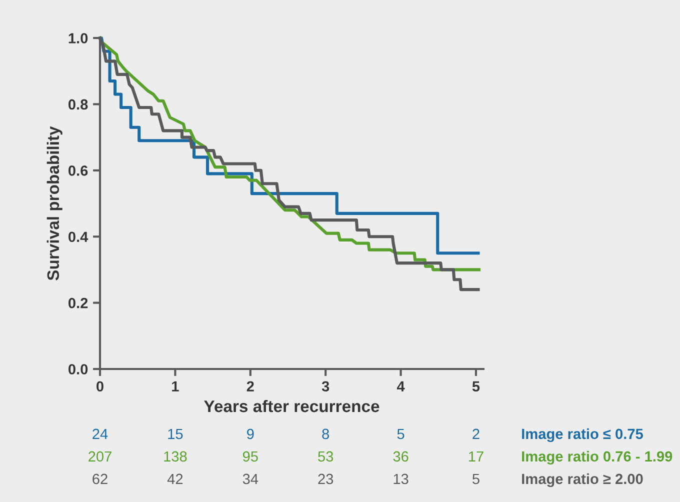 Image resolution: width=680 pixels, height=502 pixels. What do you see at coordinates (175, 479) in the screenshot?
I see `text: 42` at bounding box center [175, 479].